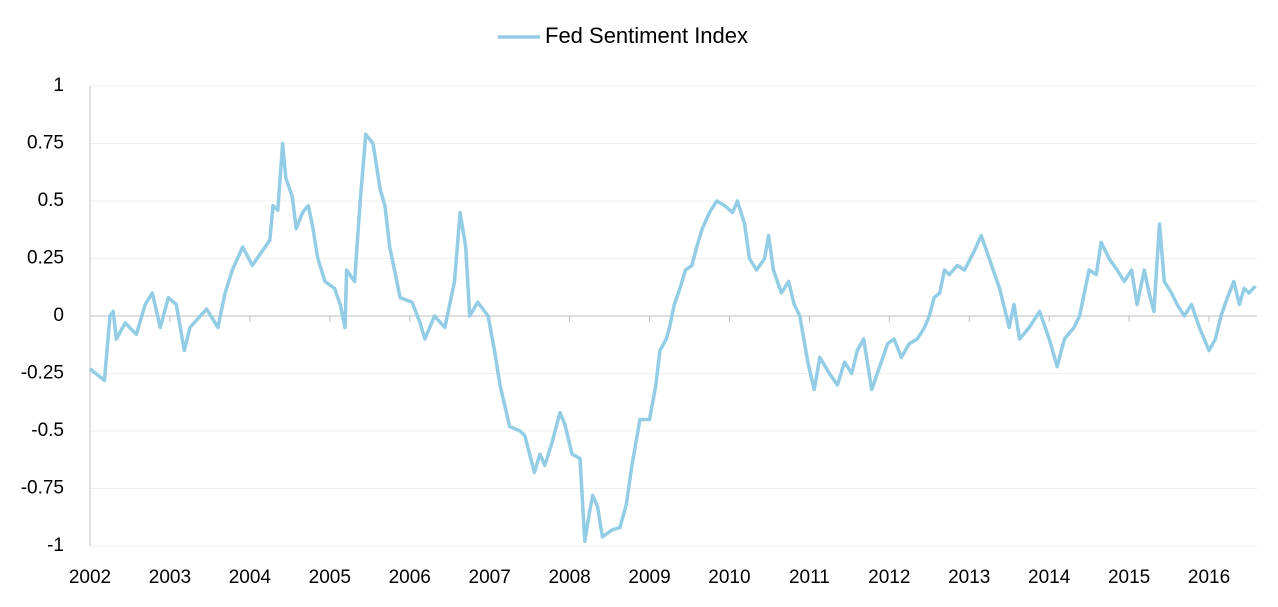  I want to click on y-tick-label: -0.25, so click(42, 373).